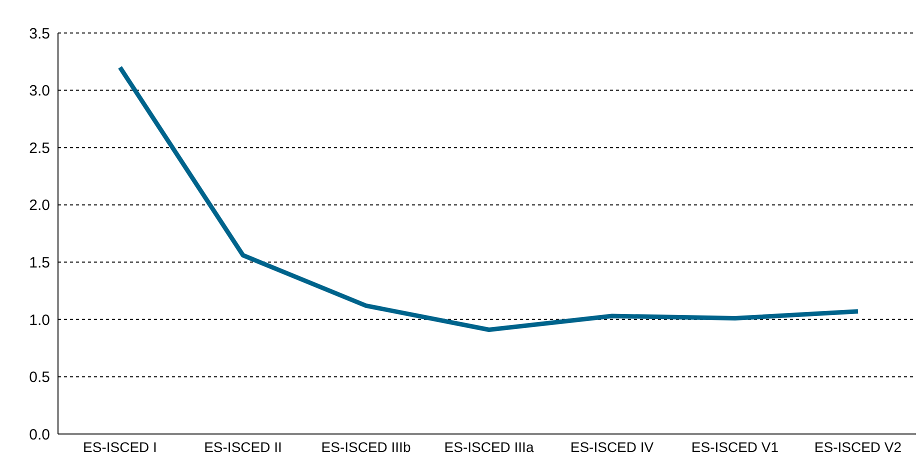 The width and height of the screenshot is (918, 470). I want to click on y-tick-label: 3.0, so click(39, 91).